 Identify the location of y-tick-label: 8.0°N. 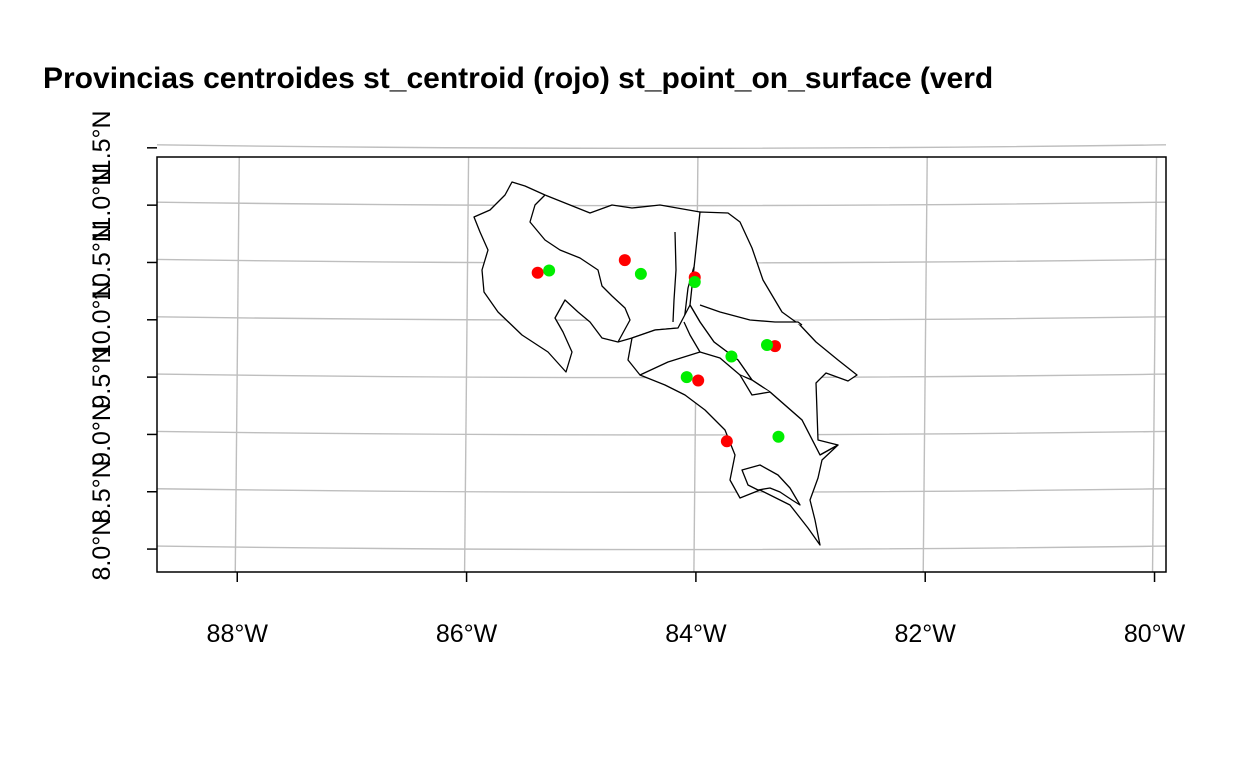
(102, 549).